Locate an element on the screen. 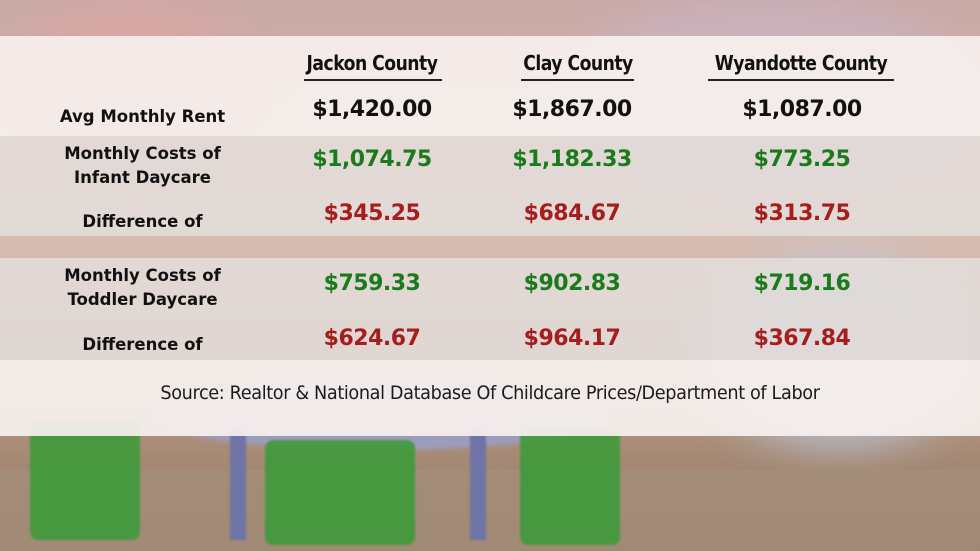  toddler-difference-clay: $964.17 is located at coordinates (572, 338).